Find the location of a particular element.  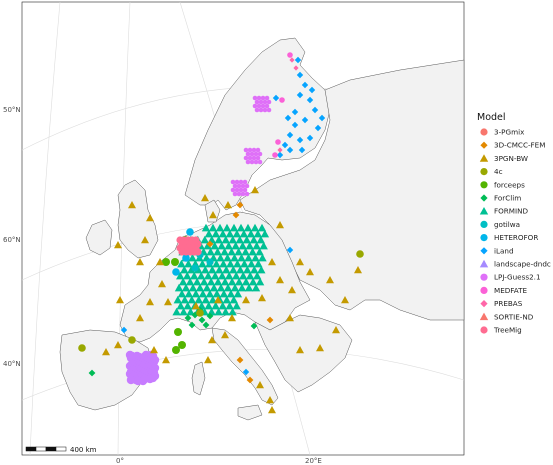

scale-bar: 400 km is located at coordinates (61, 450).